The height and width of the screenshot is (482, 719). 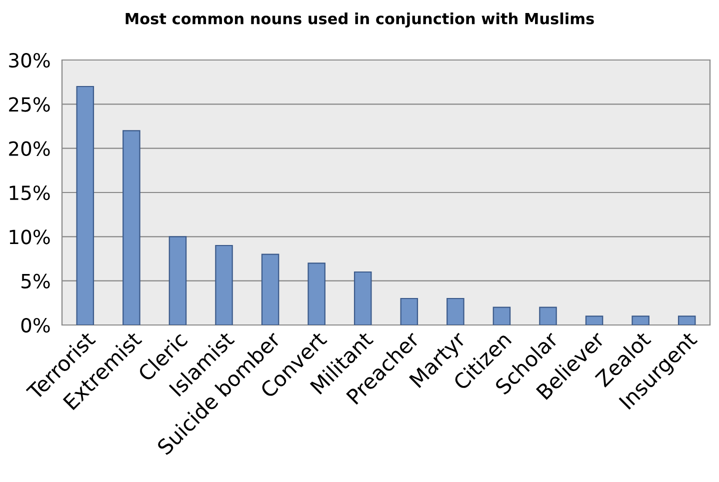 I want to click on y-tick-label: 10%, so click(x=30, y=237).